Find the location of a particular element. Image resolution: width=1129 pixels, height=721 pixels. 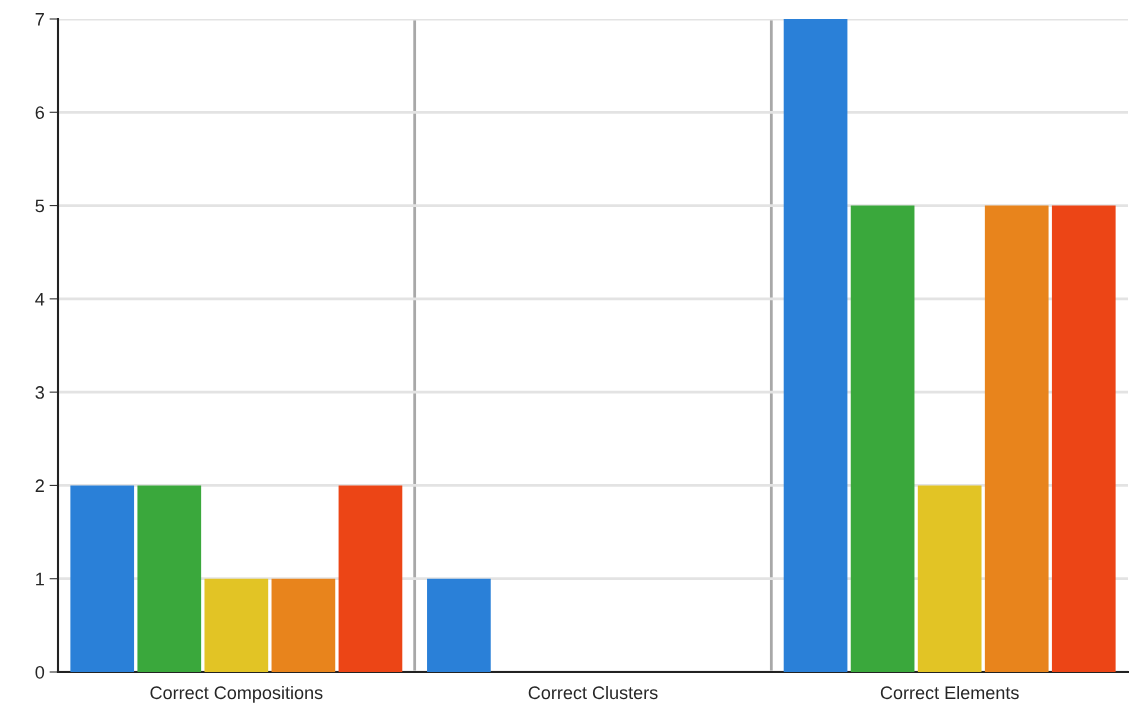

y-tick-label: 4 is located at coordinates (40, 299).